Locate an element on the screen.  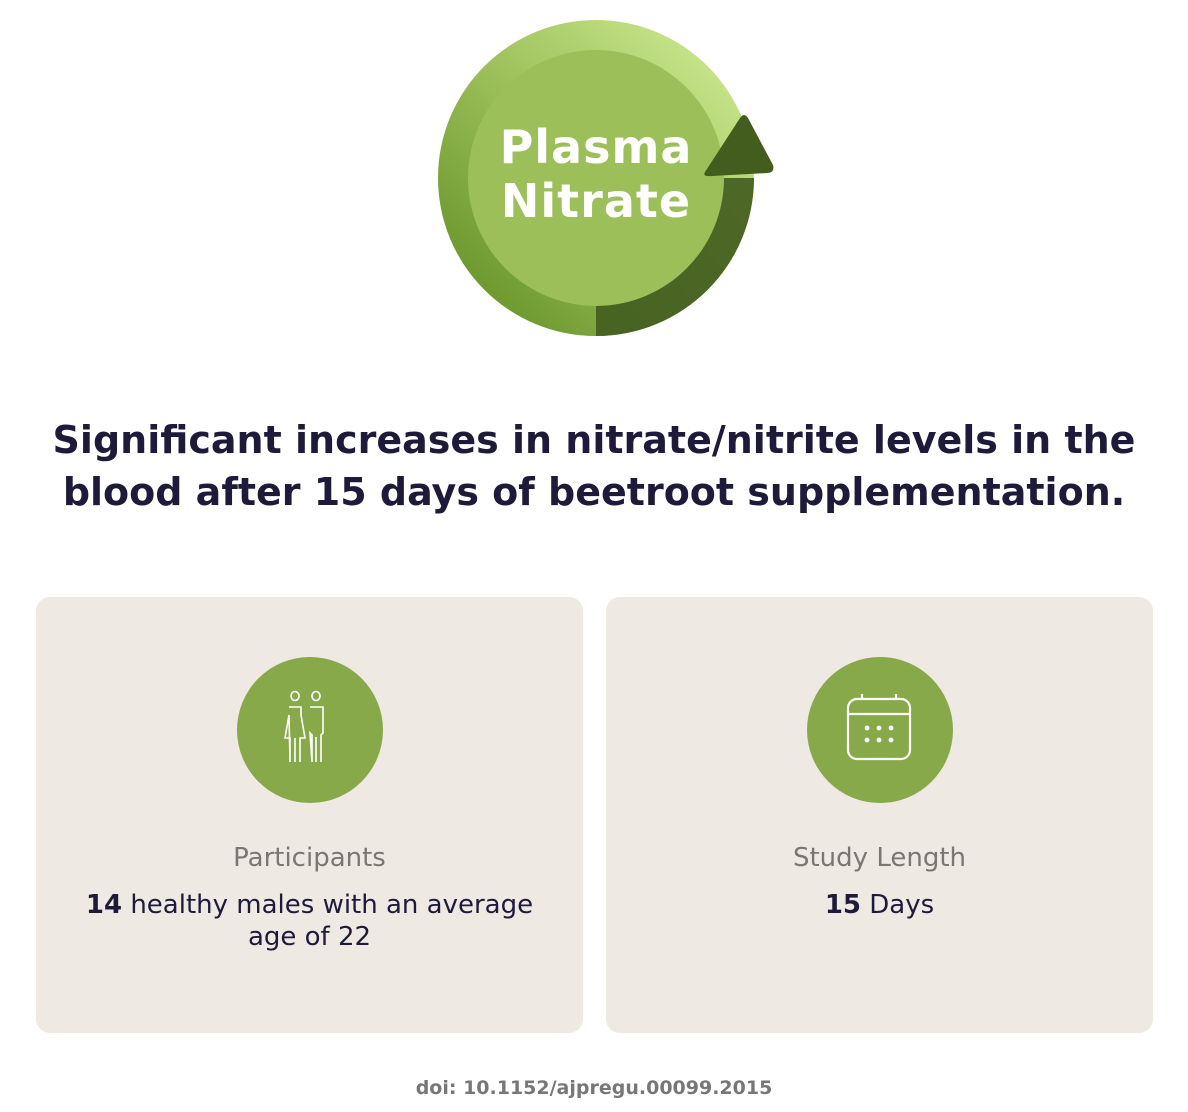
calendar-icon is located at coordinates (880, 730).